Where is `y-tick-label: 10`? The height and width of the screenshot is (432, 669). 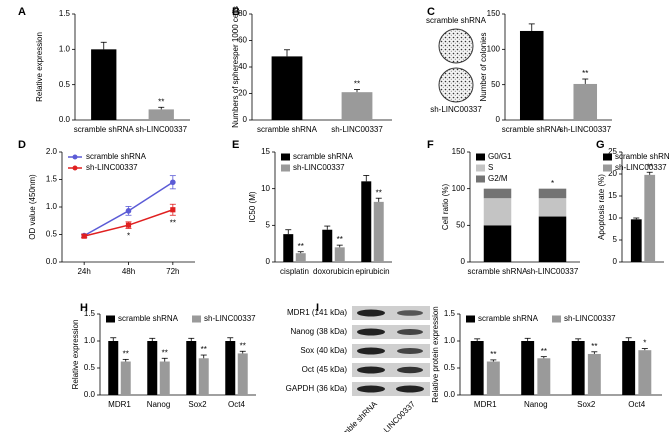
y-tick-label: 10 is located at coordinates (612, 217).